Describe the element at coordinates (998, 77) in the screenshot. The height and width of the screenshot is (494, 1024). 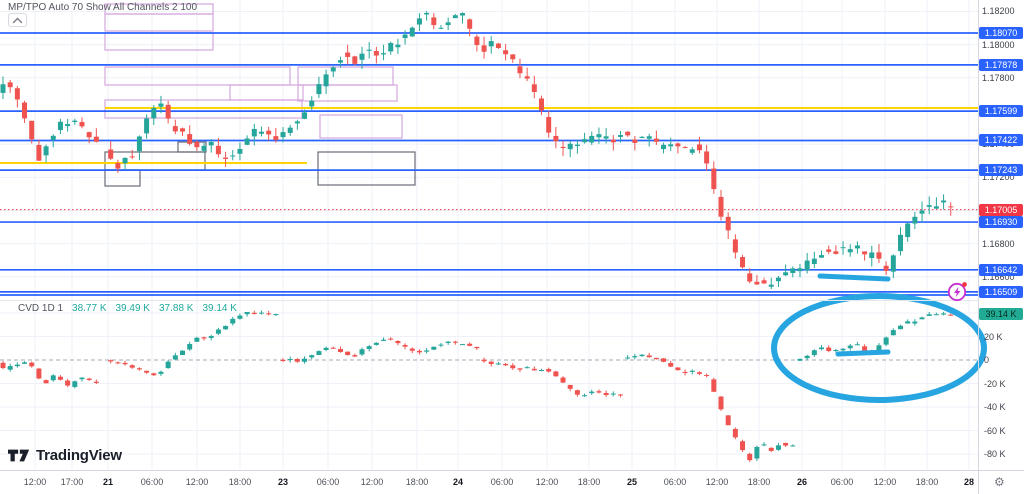
I see `price-axis-tick: 1.17800` at that location.